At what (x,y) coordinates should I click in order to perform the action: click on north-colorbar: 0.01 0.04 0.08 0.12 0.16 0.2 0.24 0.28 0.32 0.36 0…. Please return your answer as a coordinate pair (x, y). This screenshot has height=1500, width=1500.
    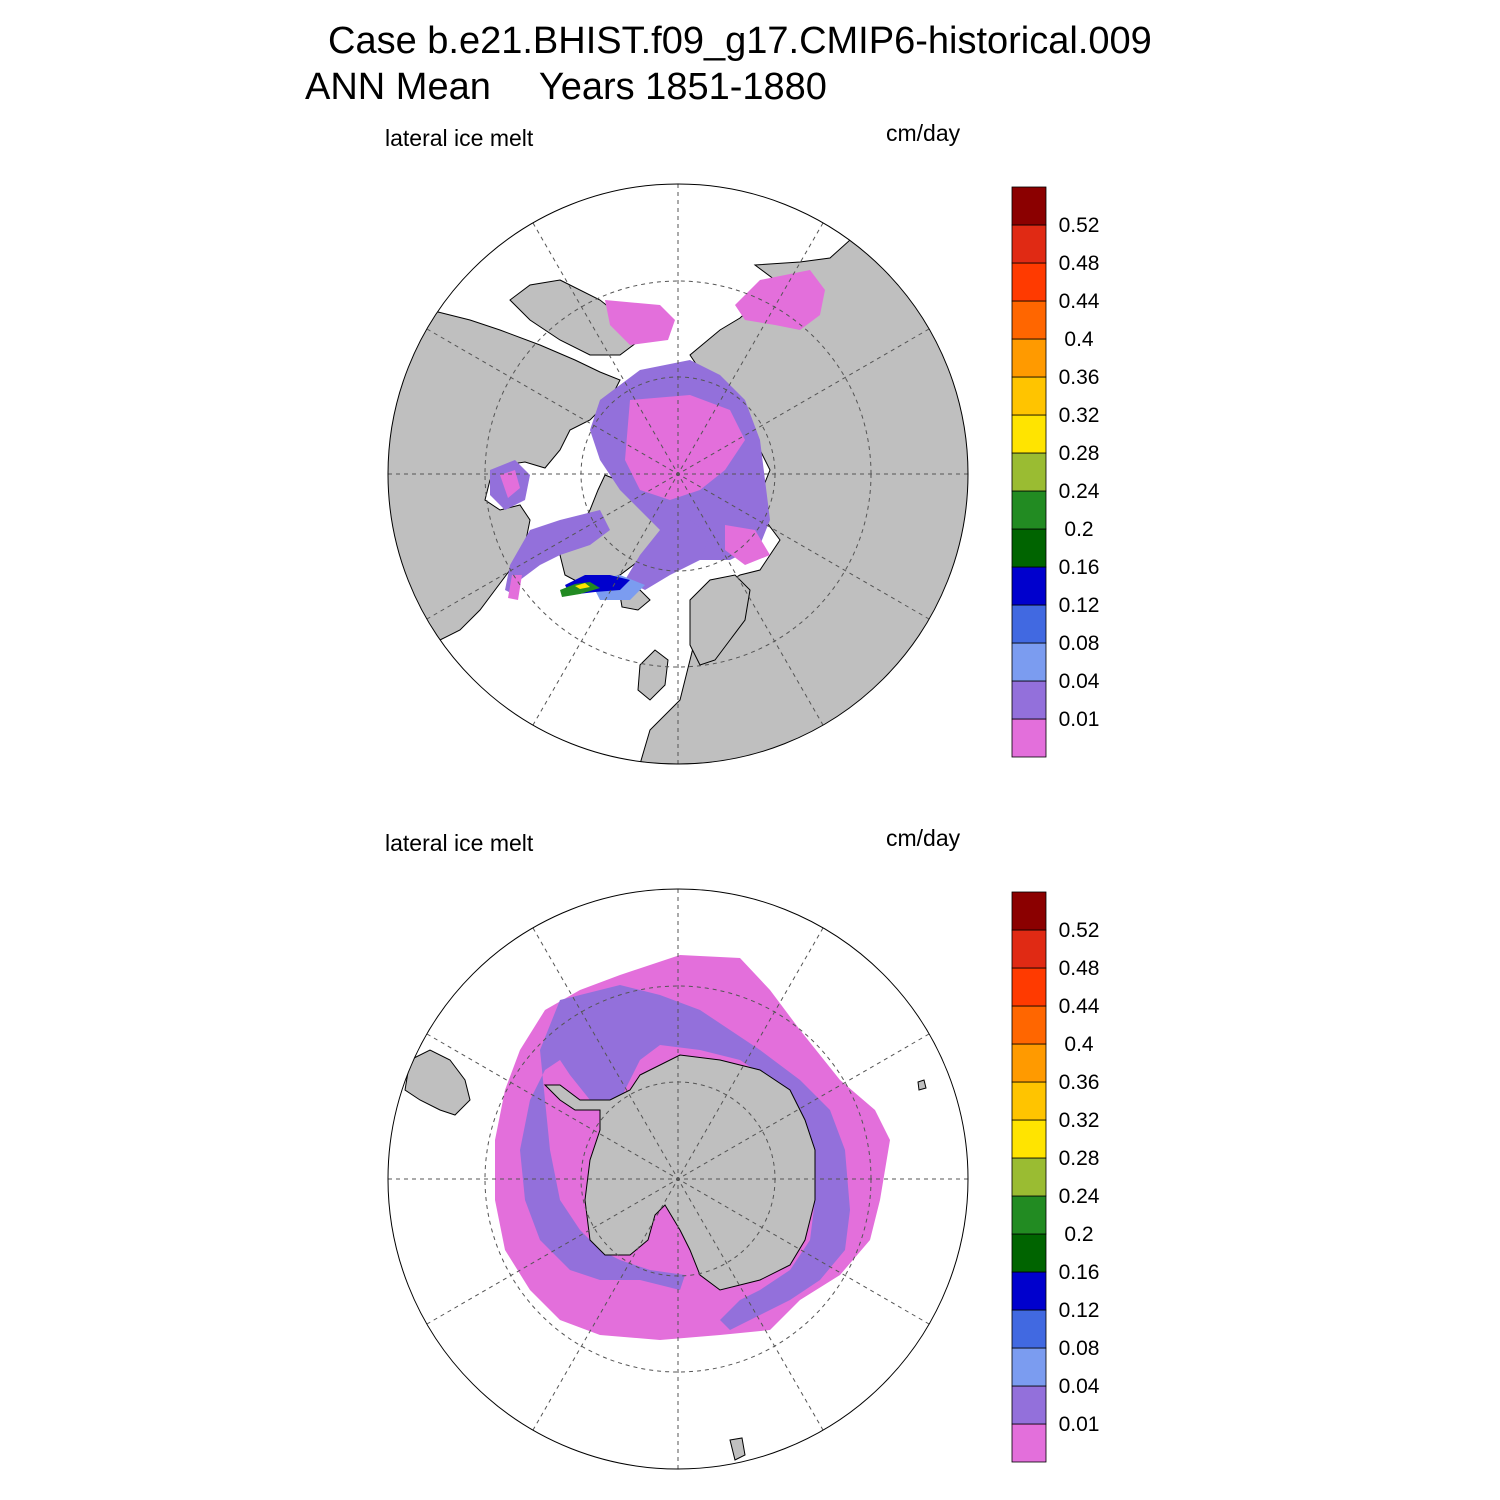
    Looking at the image, I should click on (1055, 472).